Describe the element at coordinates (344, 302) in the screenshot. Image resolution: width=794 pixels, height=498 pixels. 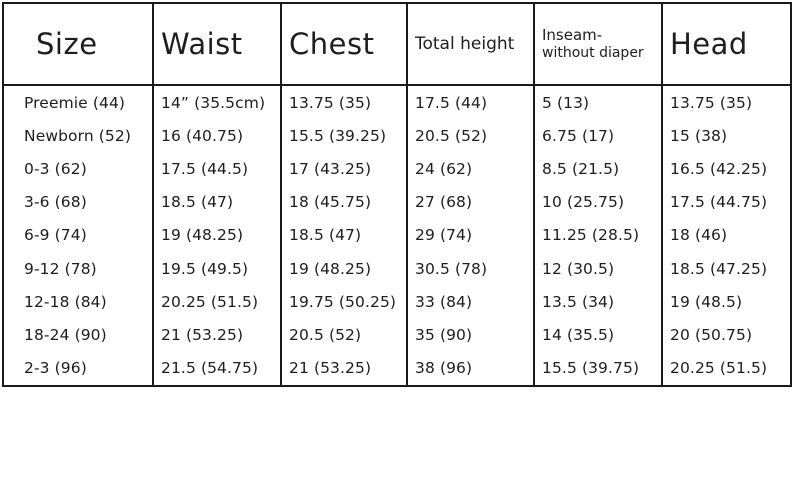
I see `cell-chest: 19.75 (50.25)` at that location.